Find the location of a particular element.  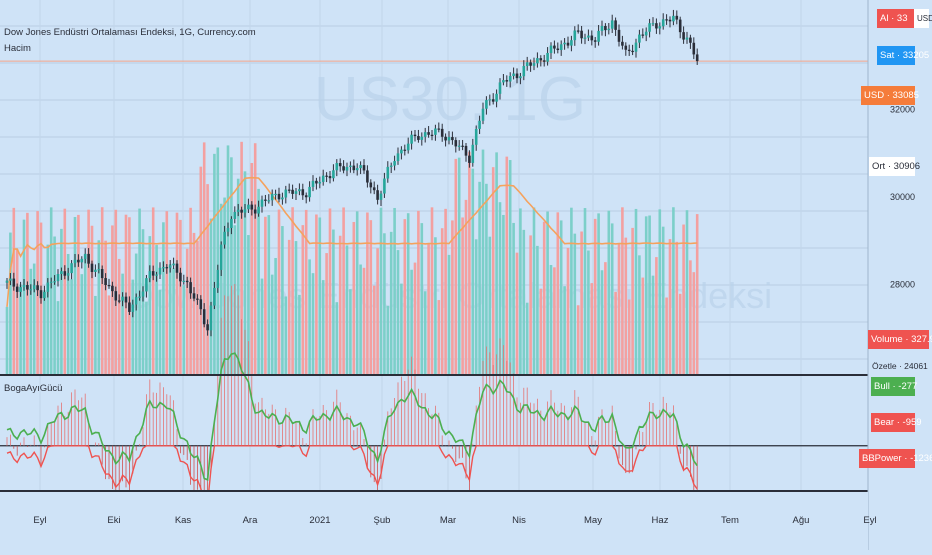

watermark-symbol: US30, 1G is located at coordinates (450, 99).